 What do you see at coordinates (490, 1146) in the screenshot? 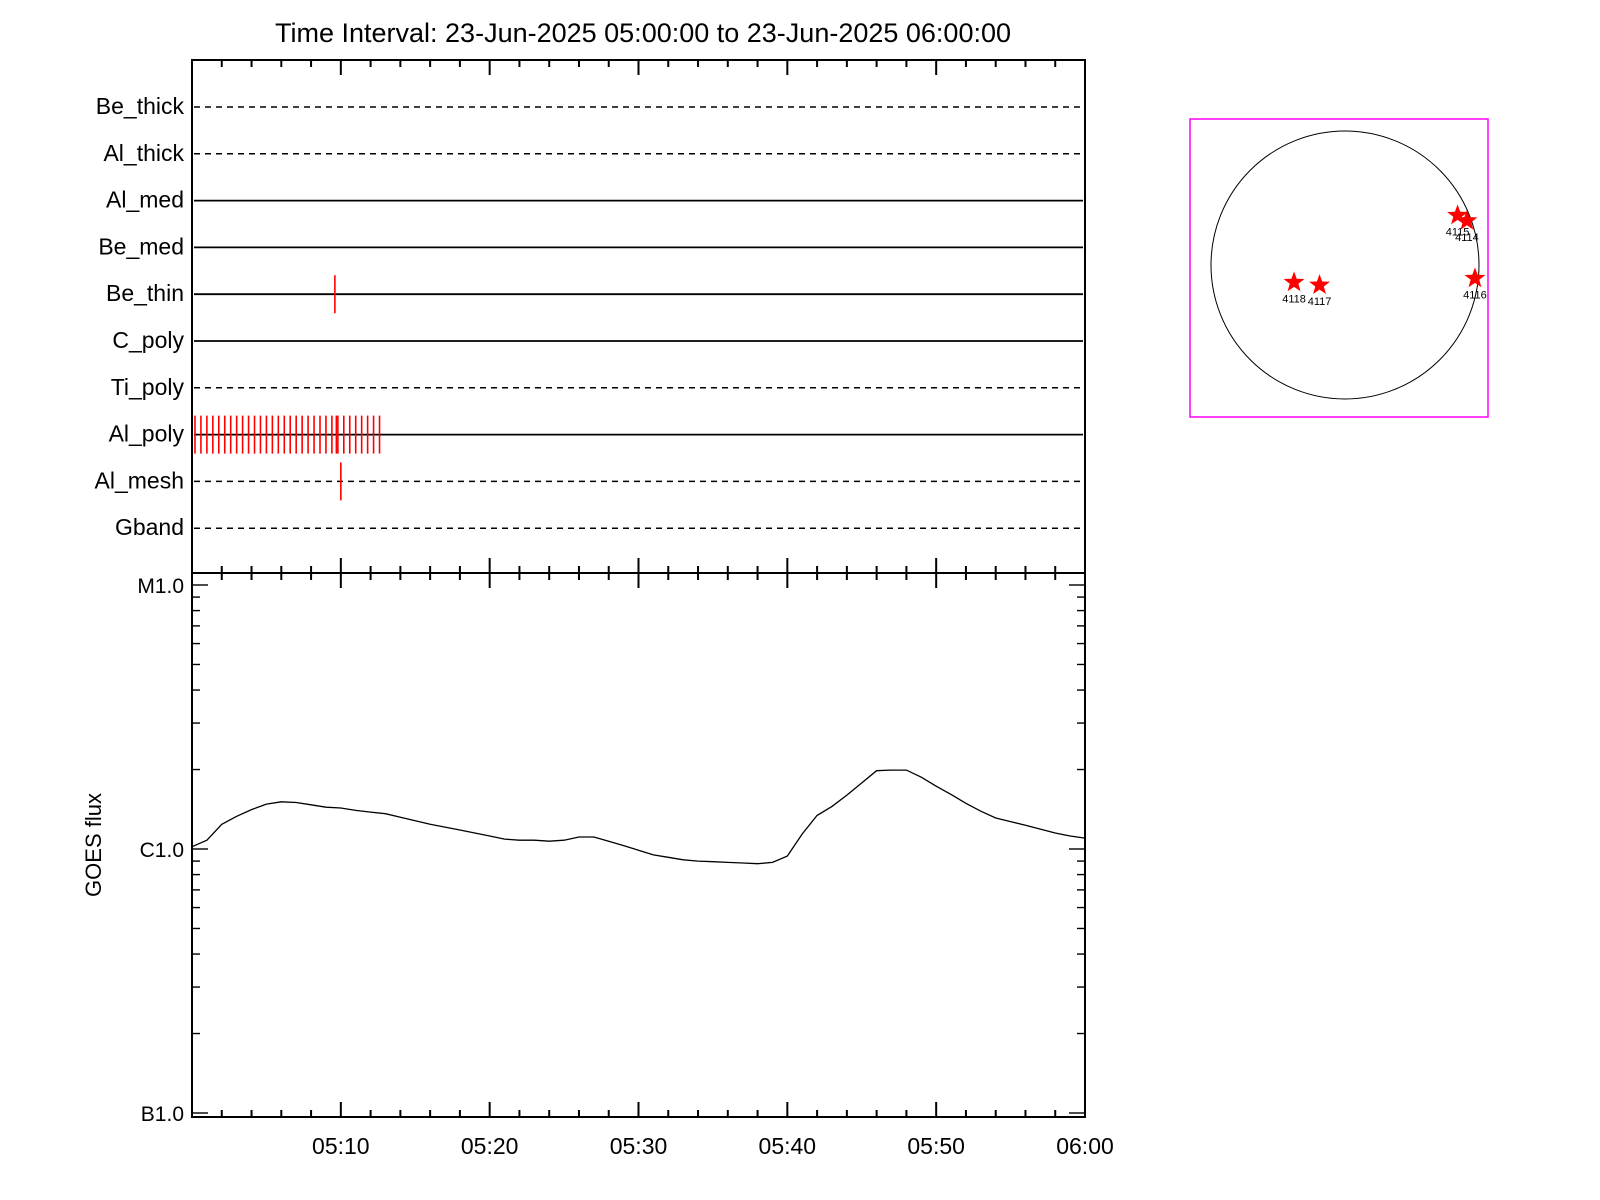
I see `x-tick-label: 05:20` at bounding box center [490, 1146].